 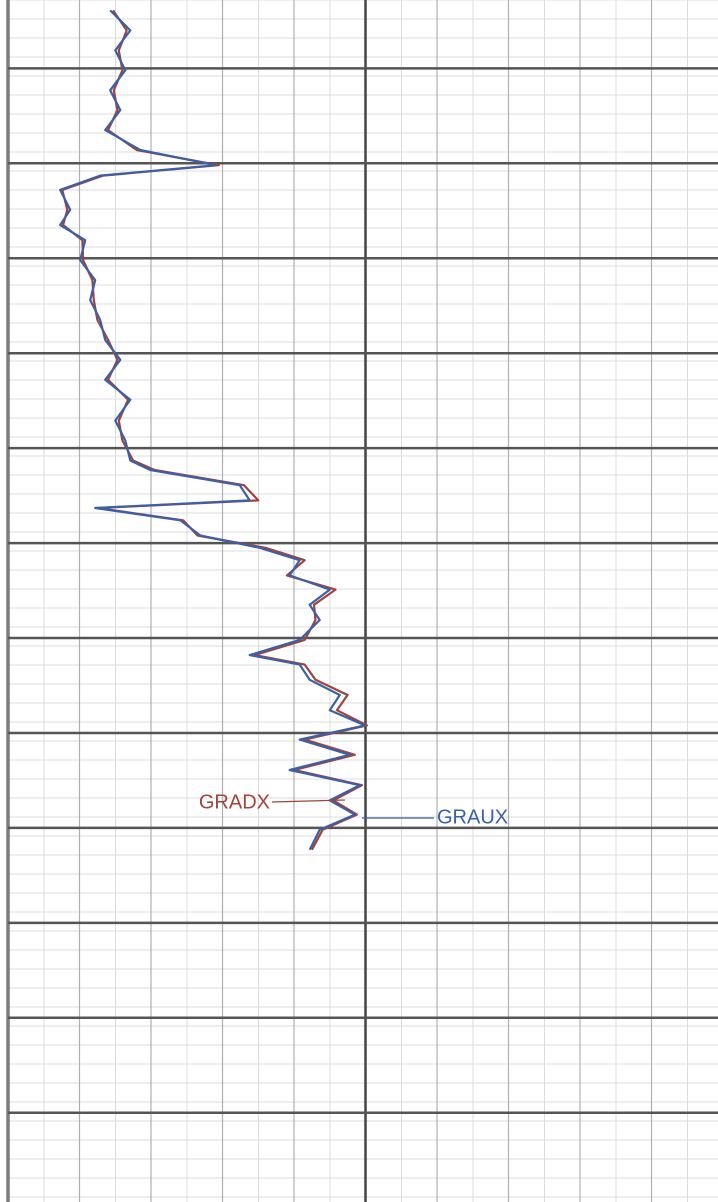 I want to click on legend-label: GRADX, so click(x=234, y=802).